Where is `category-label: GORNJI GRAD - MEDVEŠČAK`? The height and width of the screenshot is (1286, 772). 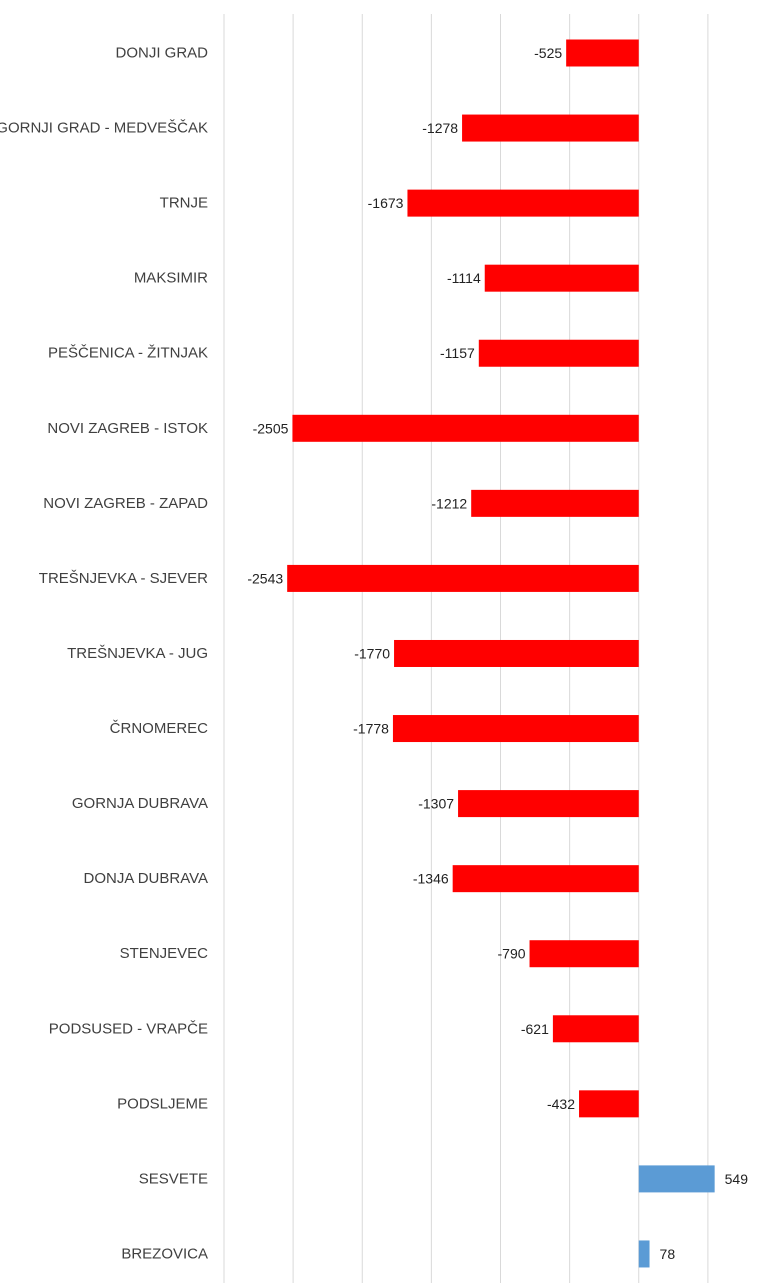
category-label: GORNJI GRAD - MEDVEŠČAK is located at coordinates (104, 128).